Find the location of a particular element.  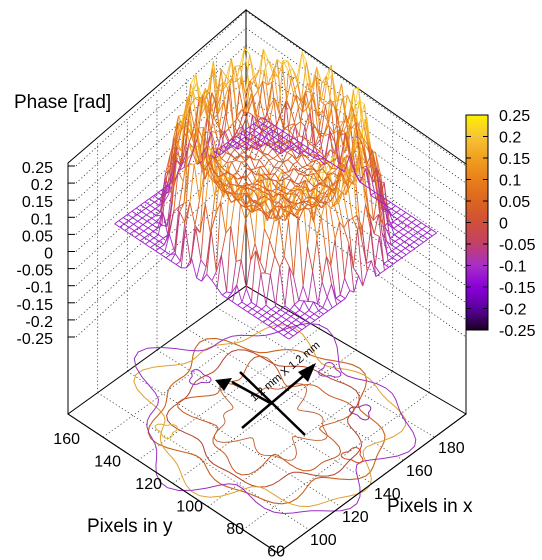

y-tick-label: 120 is located at coordinates (148, 484).